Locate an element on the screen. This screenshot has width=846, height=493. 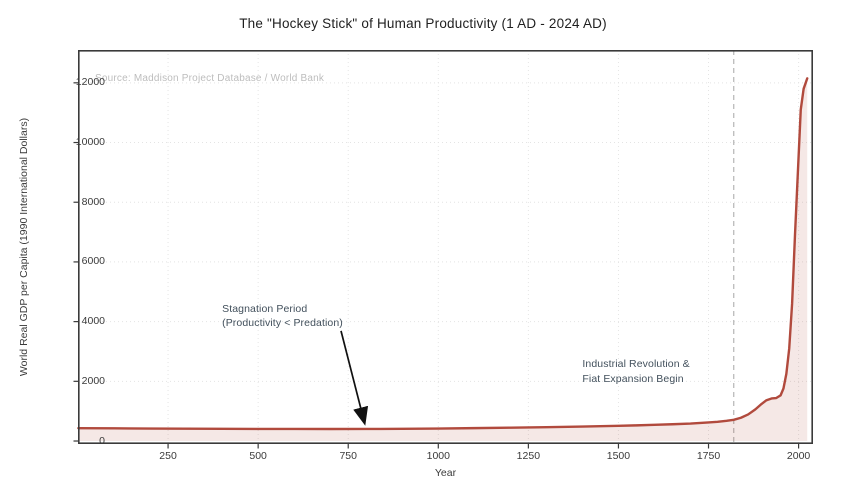
x-tick-label: 1000 is located at coordinates (438, 456).